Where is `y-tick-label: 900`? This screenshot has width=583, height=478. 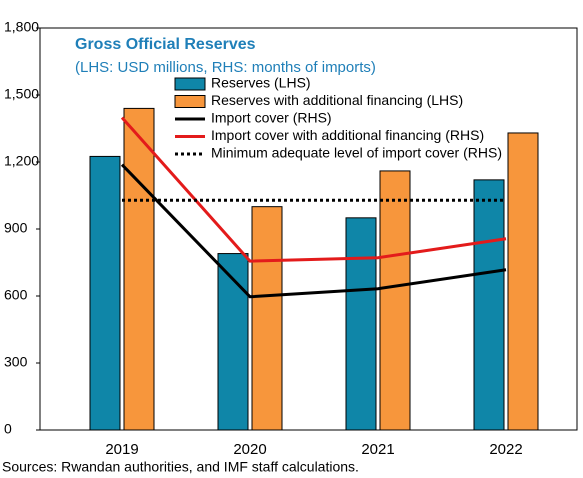
y-tick-label: 900 is located at coordinates (16, 228).